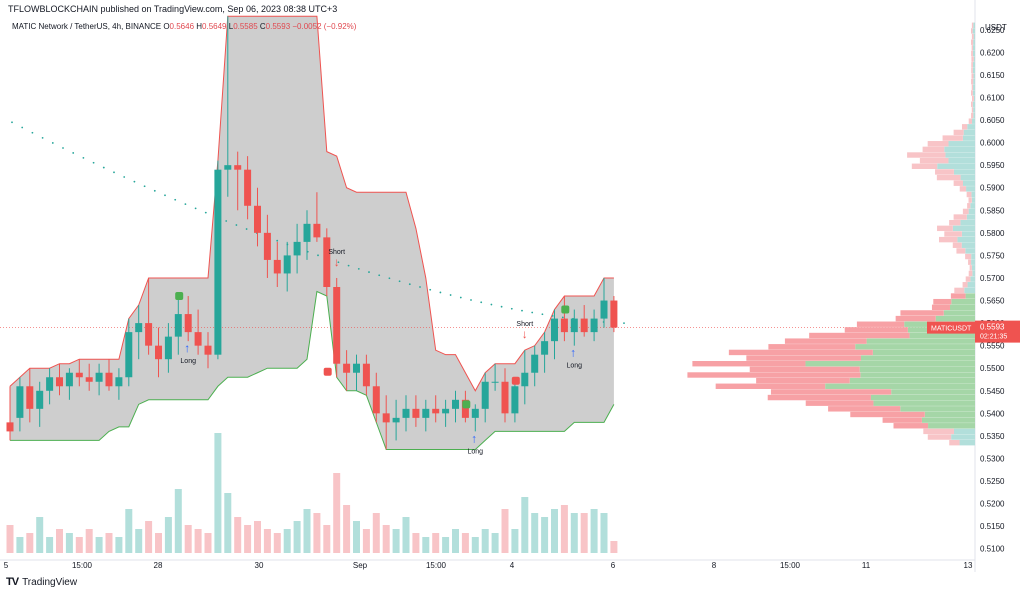 This screenshot has height=595, width=1024. I want to click on short-signal-label: Short, so click(524, 324).